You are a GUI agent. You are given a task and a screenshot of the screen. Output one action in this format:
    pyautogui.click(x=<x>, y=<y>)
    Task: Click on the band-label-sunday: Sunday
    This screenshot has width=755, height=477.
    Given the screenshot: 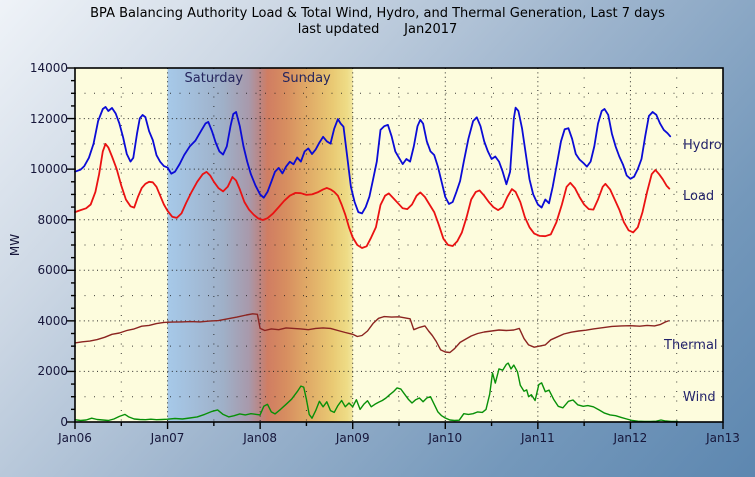 What is the action you would take?
    pyautogui.click(x=306, y=78)
    